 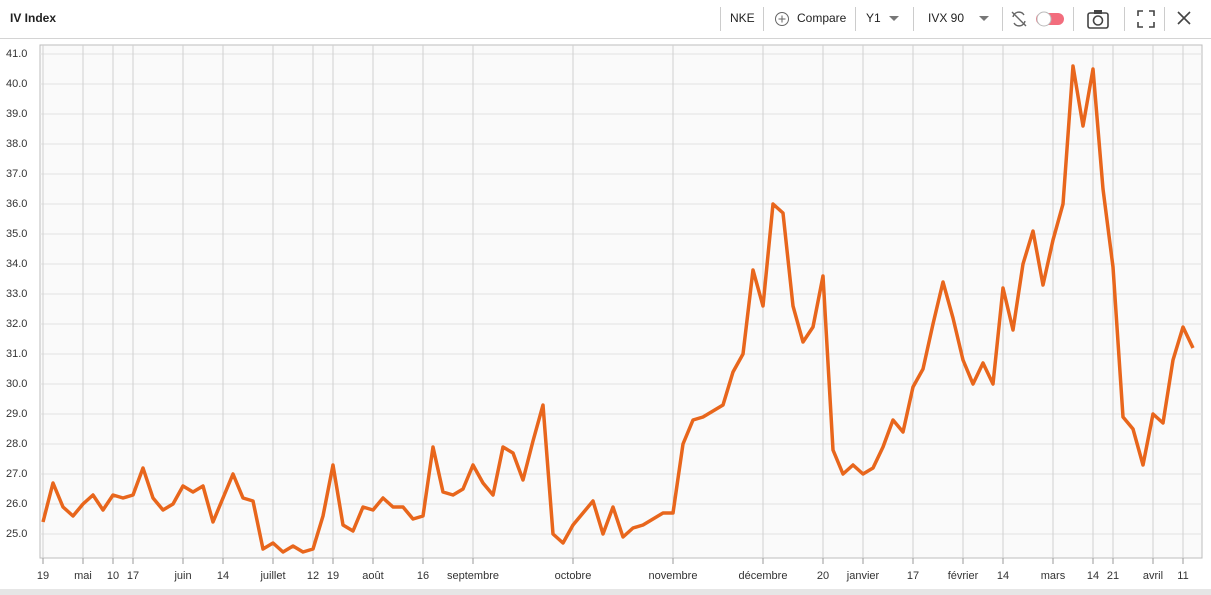 I want to click on y-tick-label: 38.0, so click(x=16, y=144).